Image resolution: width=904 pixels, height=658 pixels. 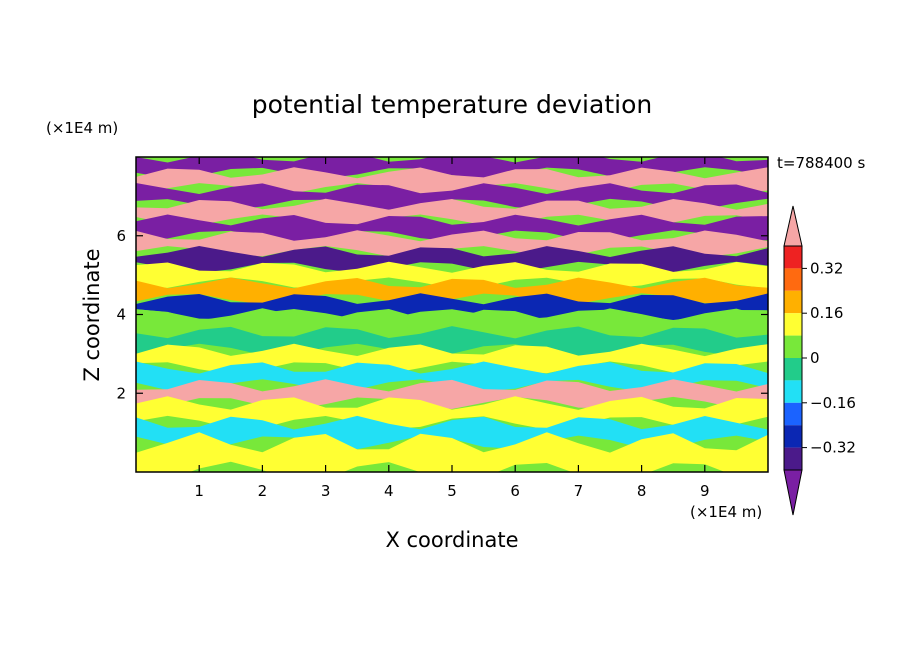 I want to click on y-axis-label: Z coordinate, so click(x=92, y=314).